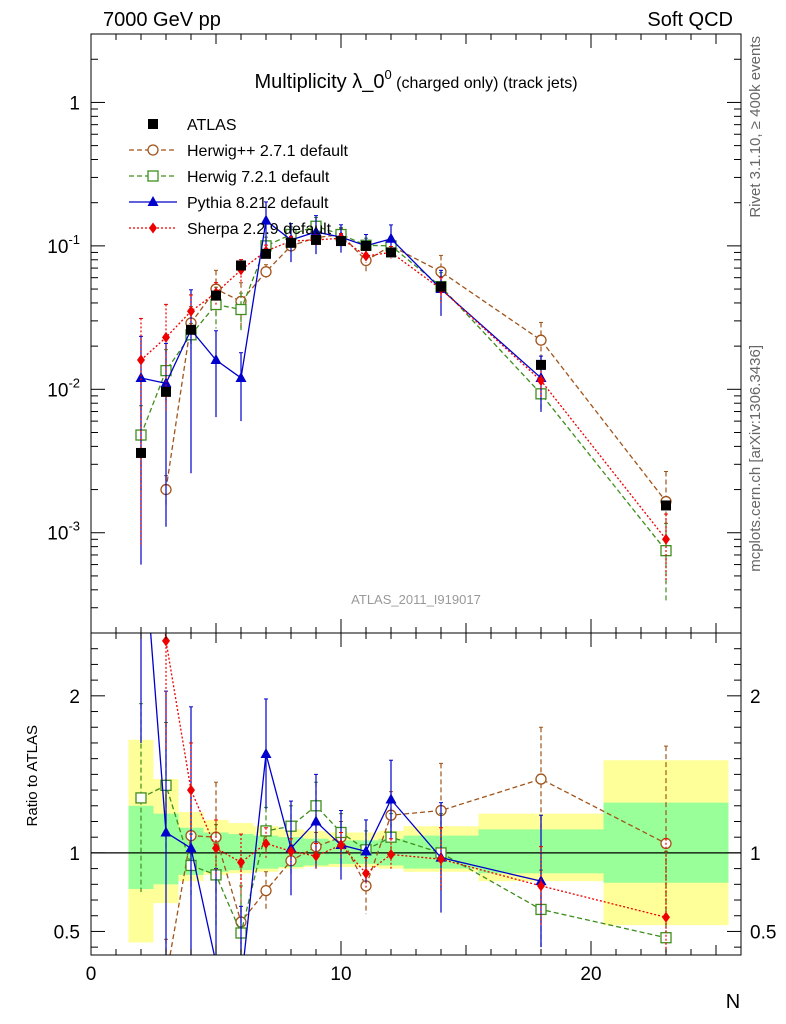 This screenshot has height=1024, width=786. Describe the element at coordinates (319, 82) in the screenshot. I see `title-main: Multiplicity λ_0` at that location.